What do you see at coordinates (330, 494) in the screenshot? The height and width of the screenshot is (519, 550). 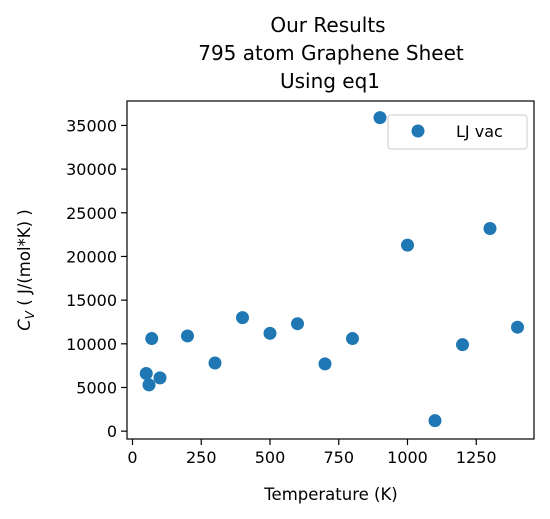 I see `x-axis-label: Temperature (K)` at bounding box center [330, 494].